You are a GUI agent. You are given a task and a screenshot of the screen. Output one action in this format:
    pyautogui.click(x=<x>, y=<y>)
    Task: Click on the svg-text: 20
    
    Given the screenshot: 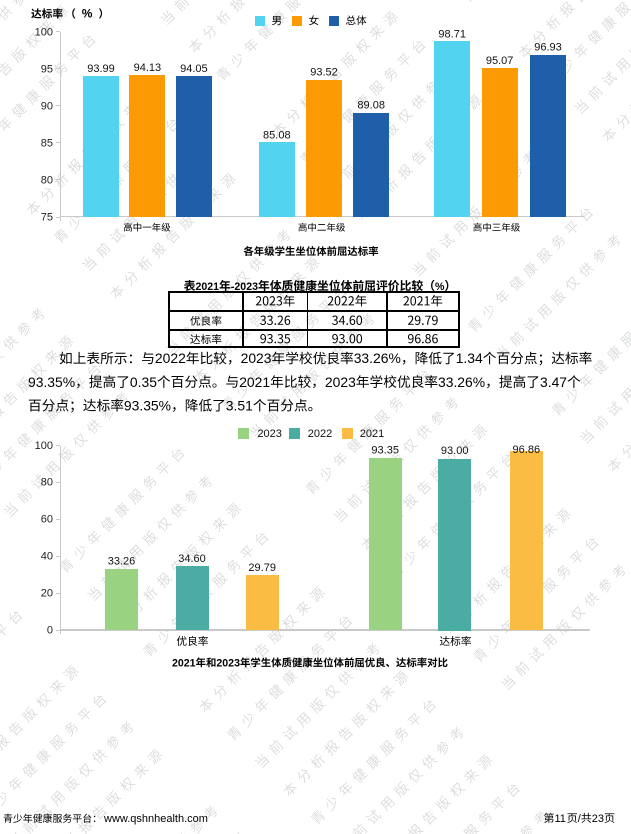 What is the action you would take?
    pyautogui.click(x=47, y=594)
    